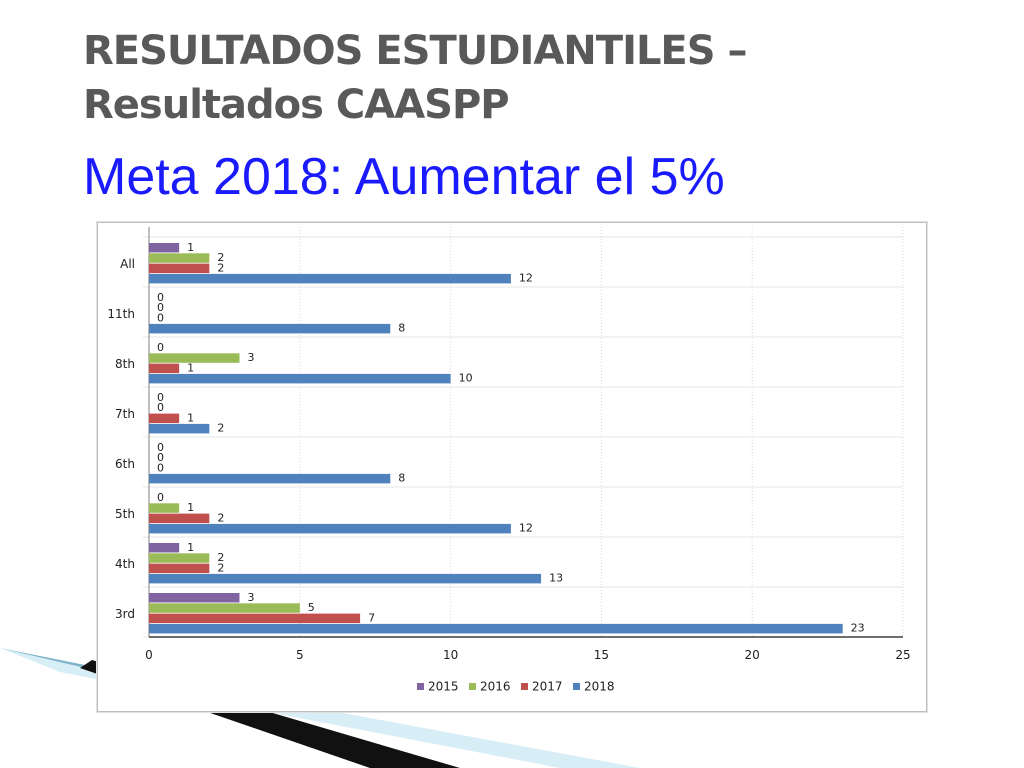 The width and height of the screenshot is (1024, 768). I want to click on legend-label-2015: 2015, so click(443, 687).